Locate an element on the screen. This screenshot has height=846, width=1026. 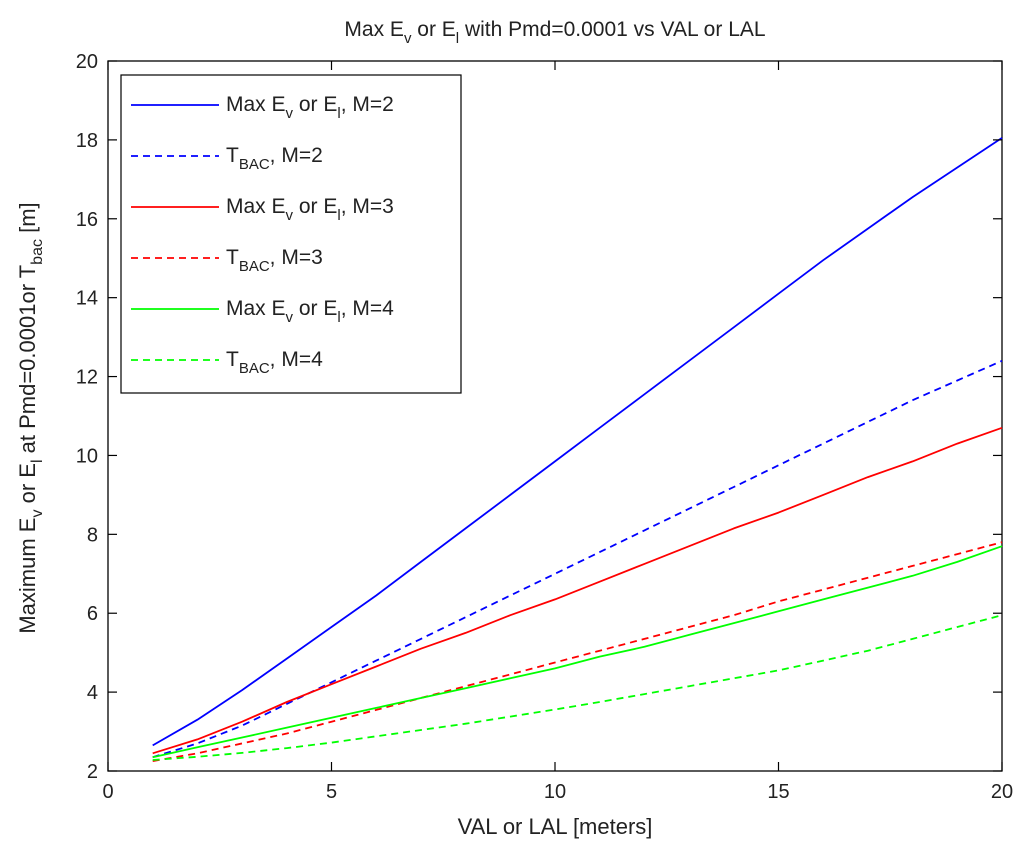
x-tick-label: 10 is located at coordinates (555, 792).